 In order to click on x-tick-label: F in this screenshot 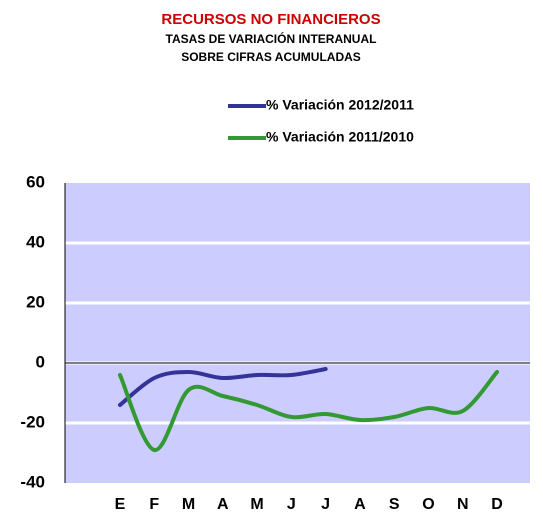, I will do `click(154, 504)`.